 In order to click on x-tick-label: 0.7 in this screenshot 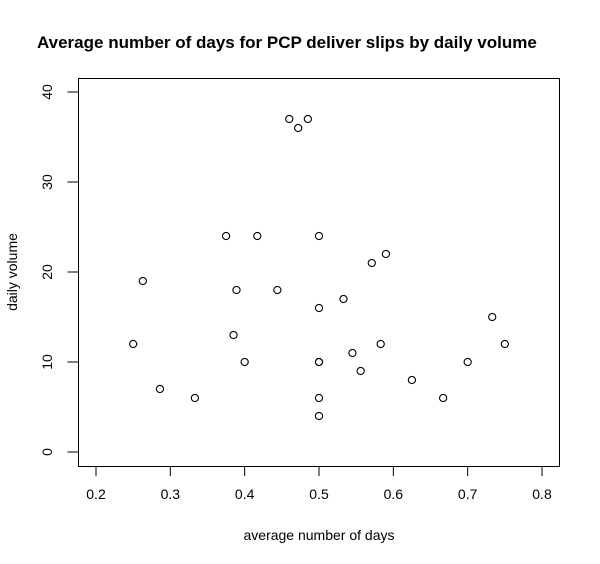, I will do `click(468, 494)`.